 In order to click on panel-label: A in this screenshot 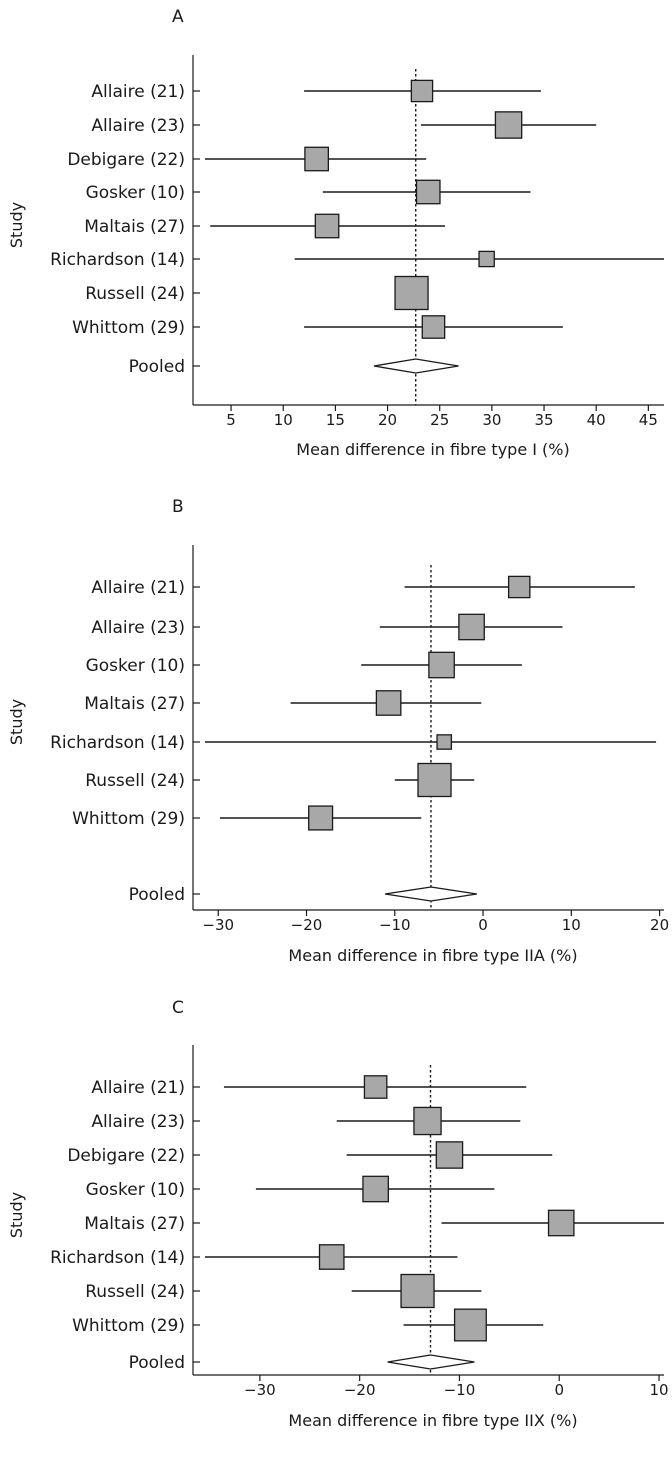, I will do `click(178, 17)`.